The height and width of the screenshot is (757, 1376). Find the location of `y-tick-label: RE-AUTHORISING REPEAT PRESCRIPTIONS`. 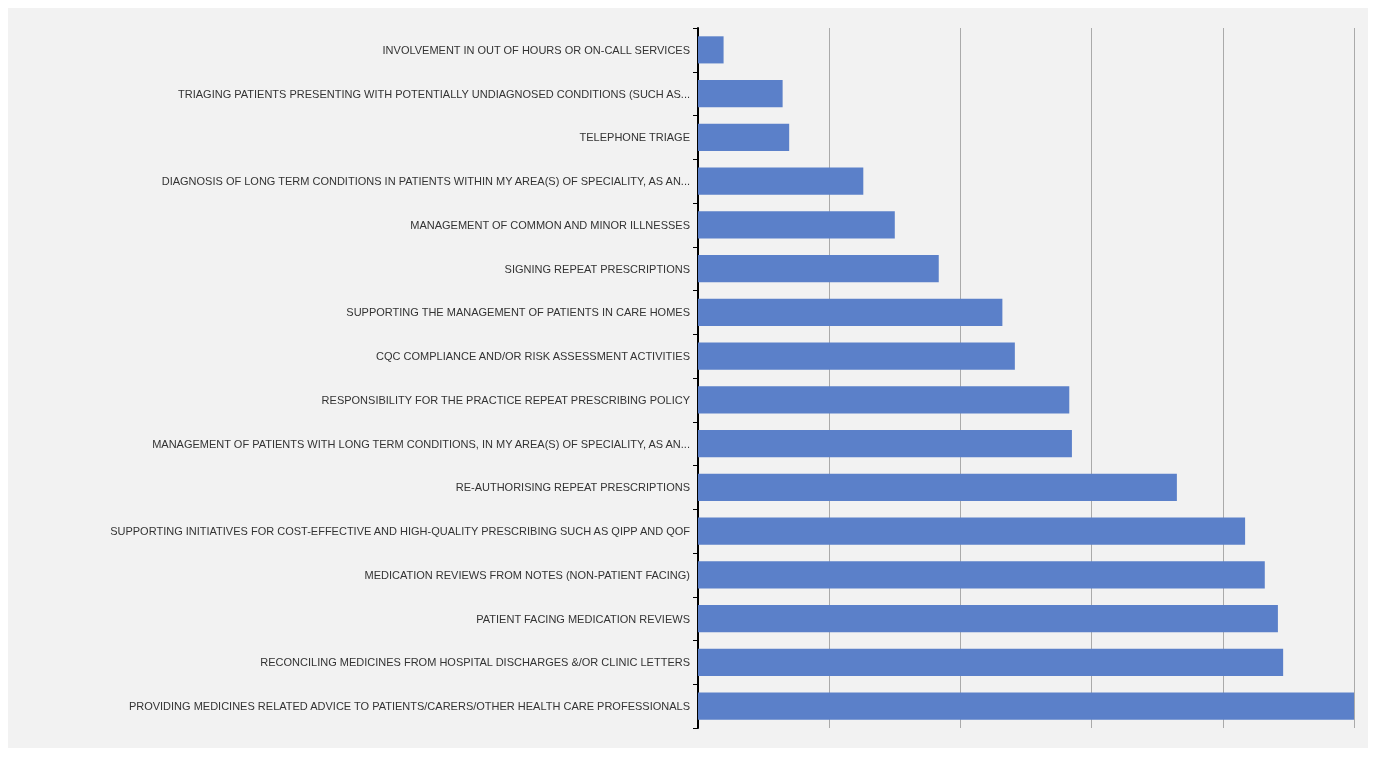

y-tick-label: RE-AUTHORISING REPEAT PRESCRIPTIONS is located at coordinates (572, 487).